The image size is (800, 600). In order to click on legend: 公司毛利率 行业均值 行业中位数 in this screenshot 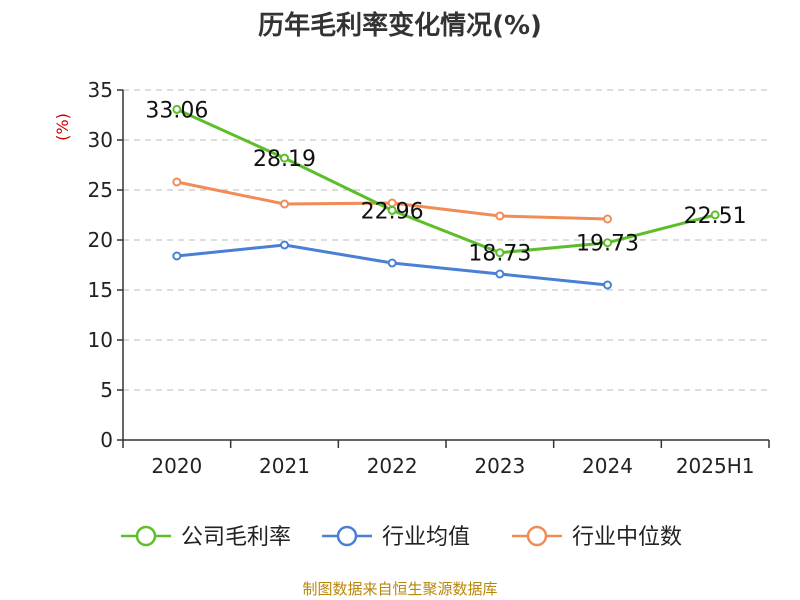, I will do `click(401, 537)`.